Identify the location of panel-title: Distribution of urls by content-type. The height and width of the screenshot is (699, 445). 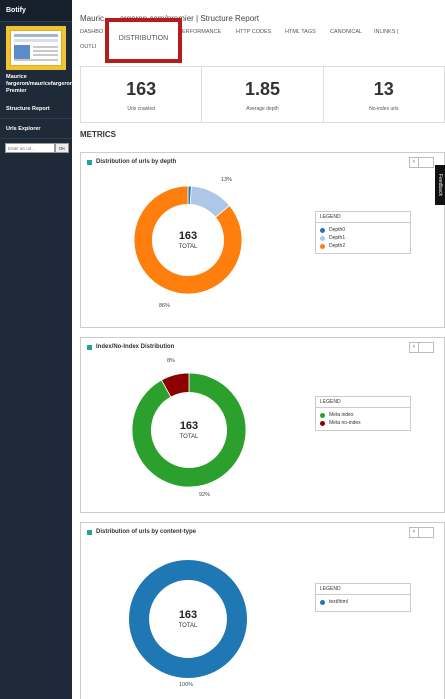
(146, 532).